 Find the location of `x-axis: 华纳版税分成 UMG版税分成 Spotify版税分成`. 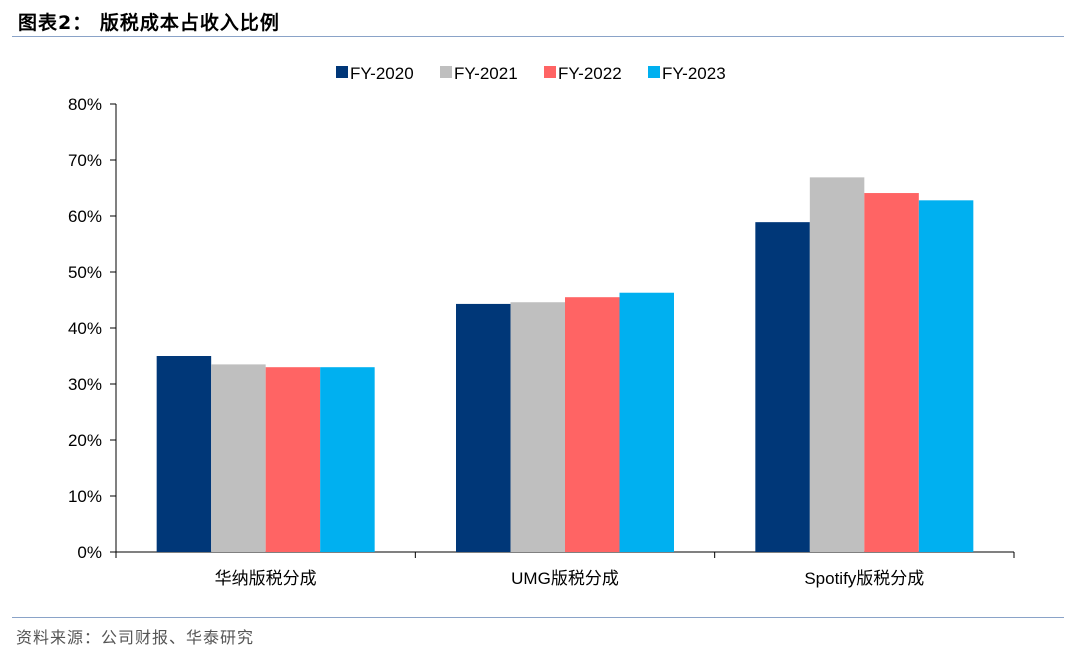

x-axis: 华纳版税分成 UMG版税分成 Spotify版税分成 is located at coordinates (565, 569).